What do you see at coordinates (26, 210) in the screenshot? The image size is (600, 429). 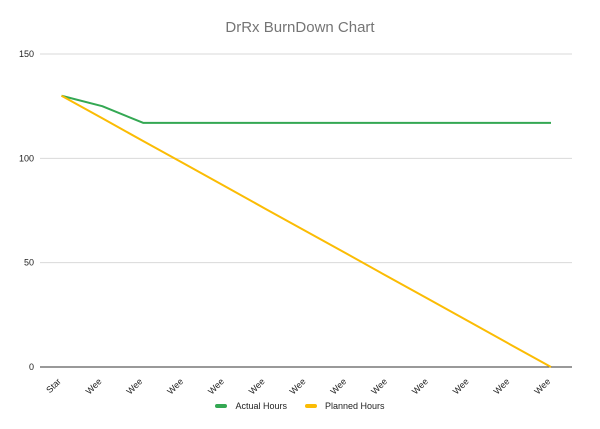 I see `y-tick-labels: 0 50 100 150` at bounding box center [26, 210].